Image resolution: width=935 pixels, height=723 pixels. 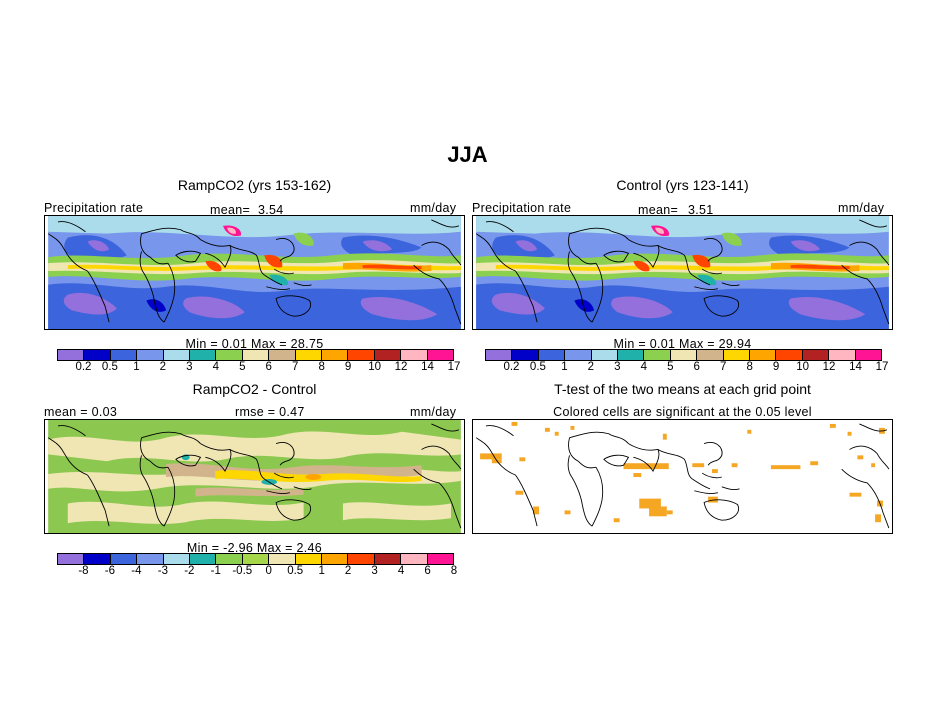 What do you see at coordinates (257, 572) in the screenshot?
I see `diff-colorbar-ticks: -8 -6 -4 -3 -2 -1 -0.5 0 0.5 1 2 3 4 6 8` at bounding box center [257, 572].